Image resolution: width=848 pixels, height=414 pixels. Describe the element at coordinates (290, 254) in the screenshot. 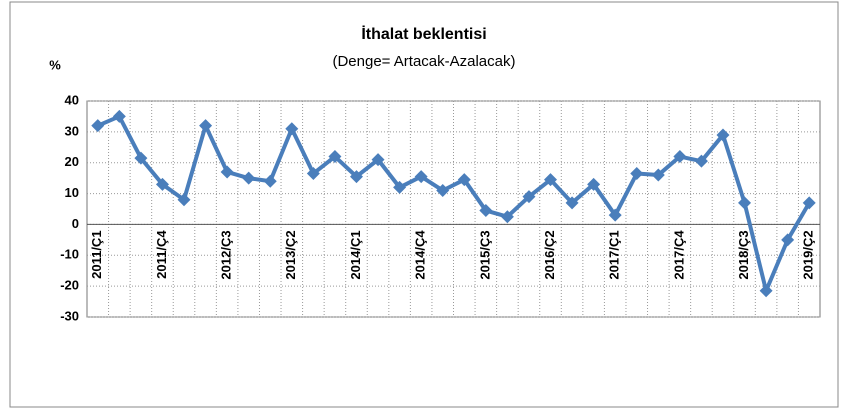

I see `x-tick-label: 2013/Ç2` at that location.